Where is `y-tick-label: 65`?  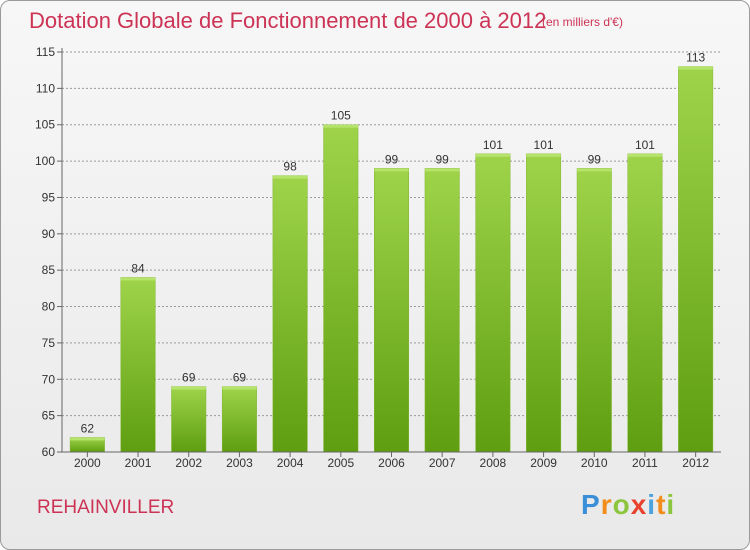 y-tick-label: 65 is located at coordinates (49, 416).